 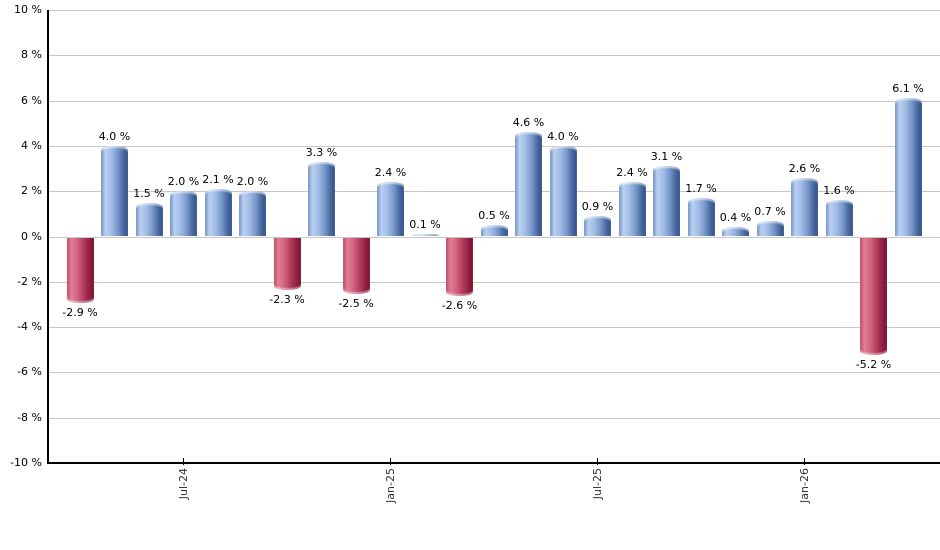 What do you see at coordinates (494, 216) in the screenshot?
I see `bar-value-label: 0.5 %` at bounding box center [494, 216].